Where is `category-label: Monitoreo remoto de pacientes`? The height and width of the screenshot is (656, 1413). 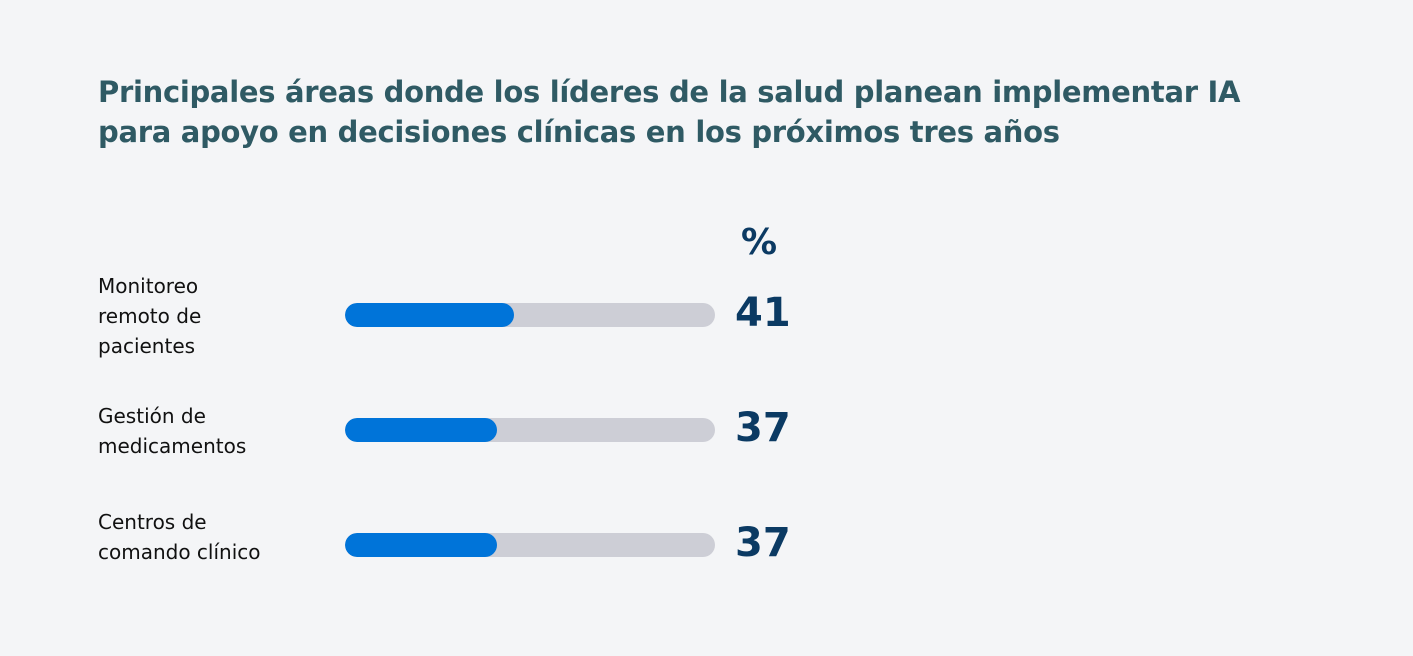 category-label: Monitoreo remoto de pacientes is located at coordinates (150, 316).